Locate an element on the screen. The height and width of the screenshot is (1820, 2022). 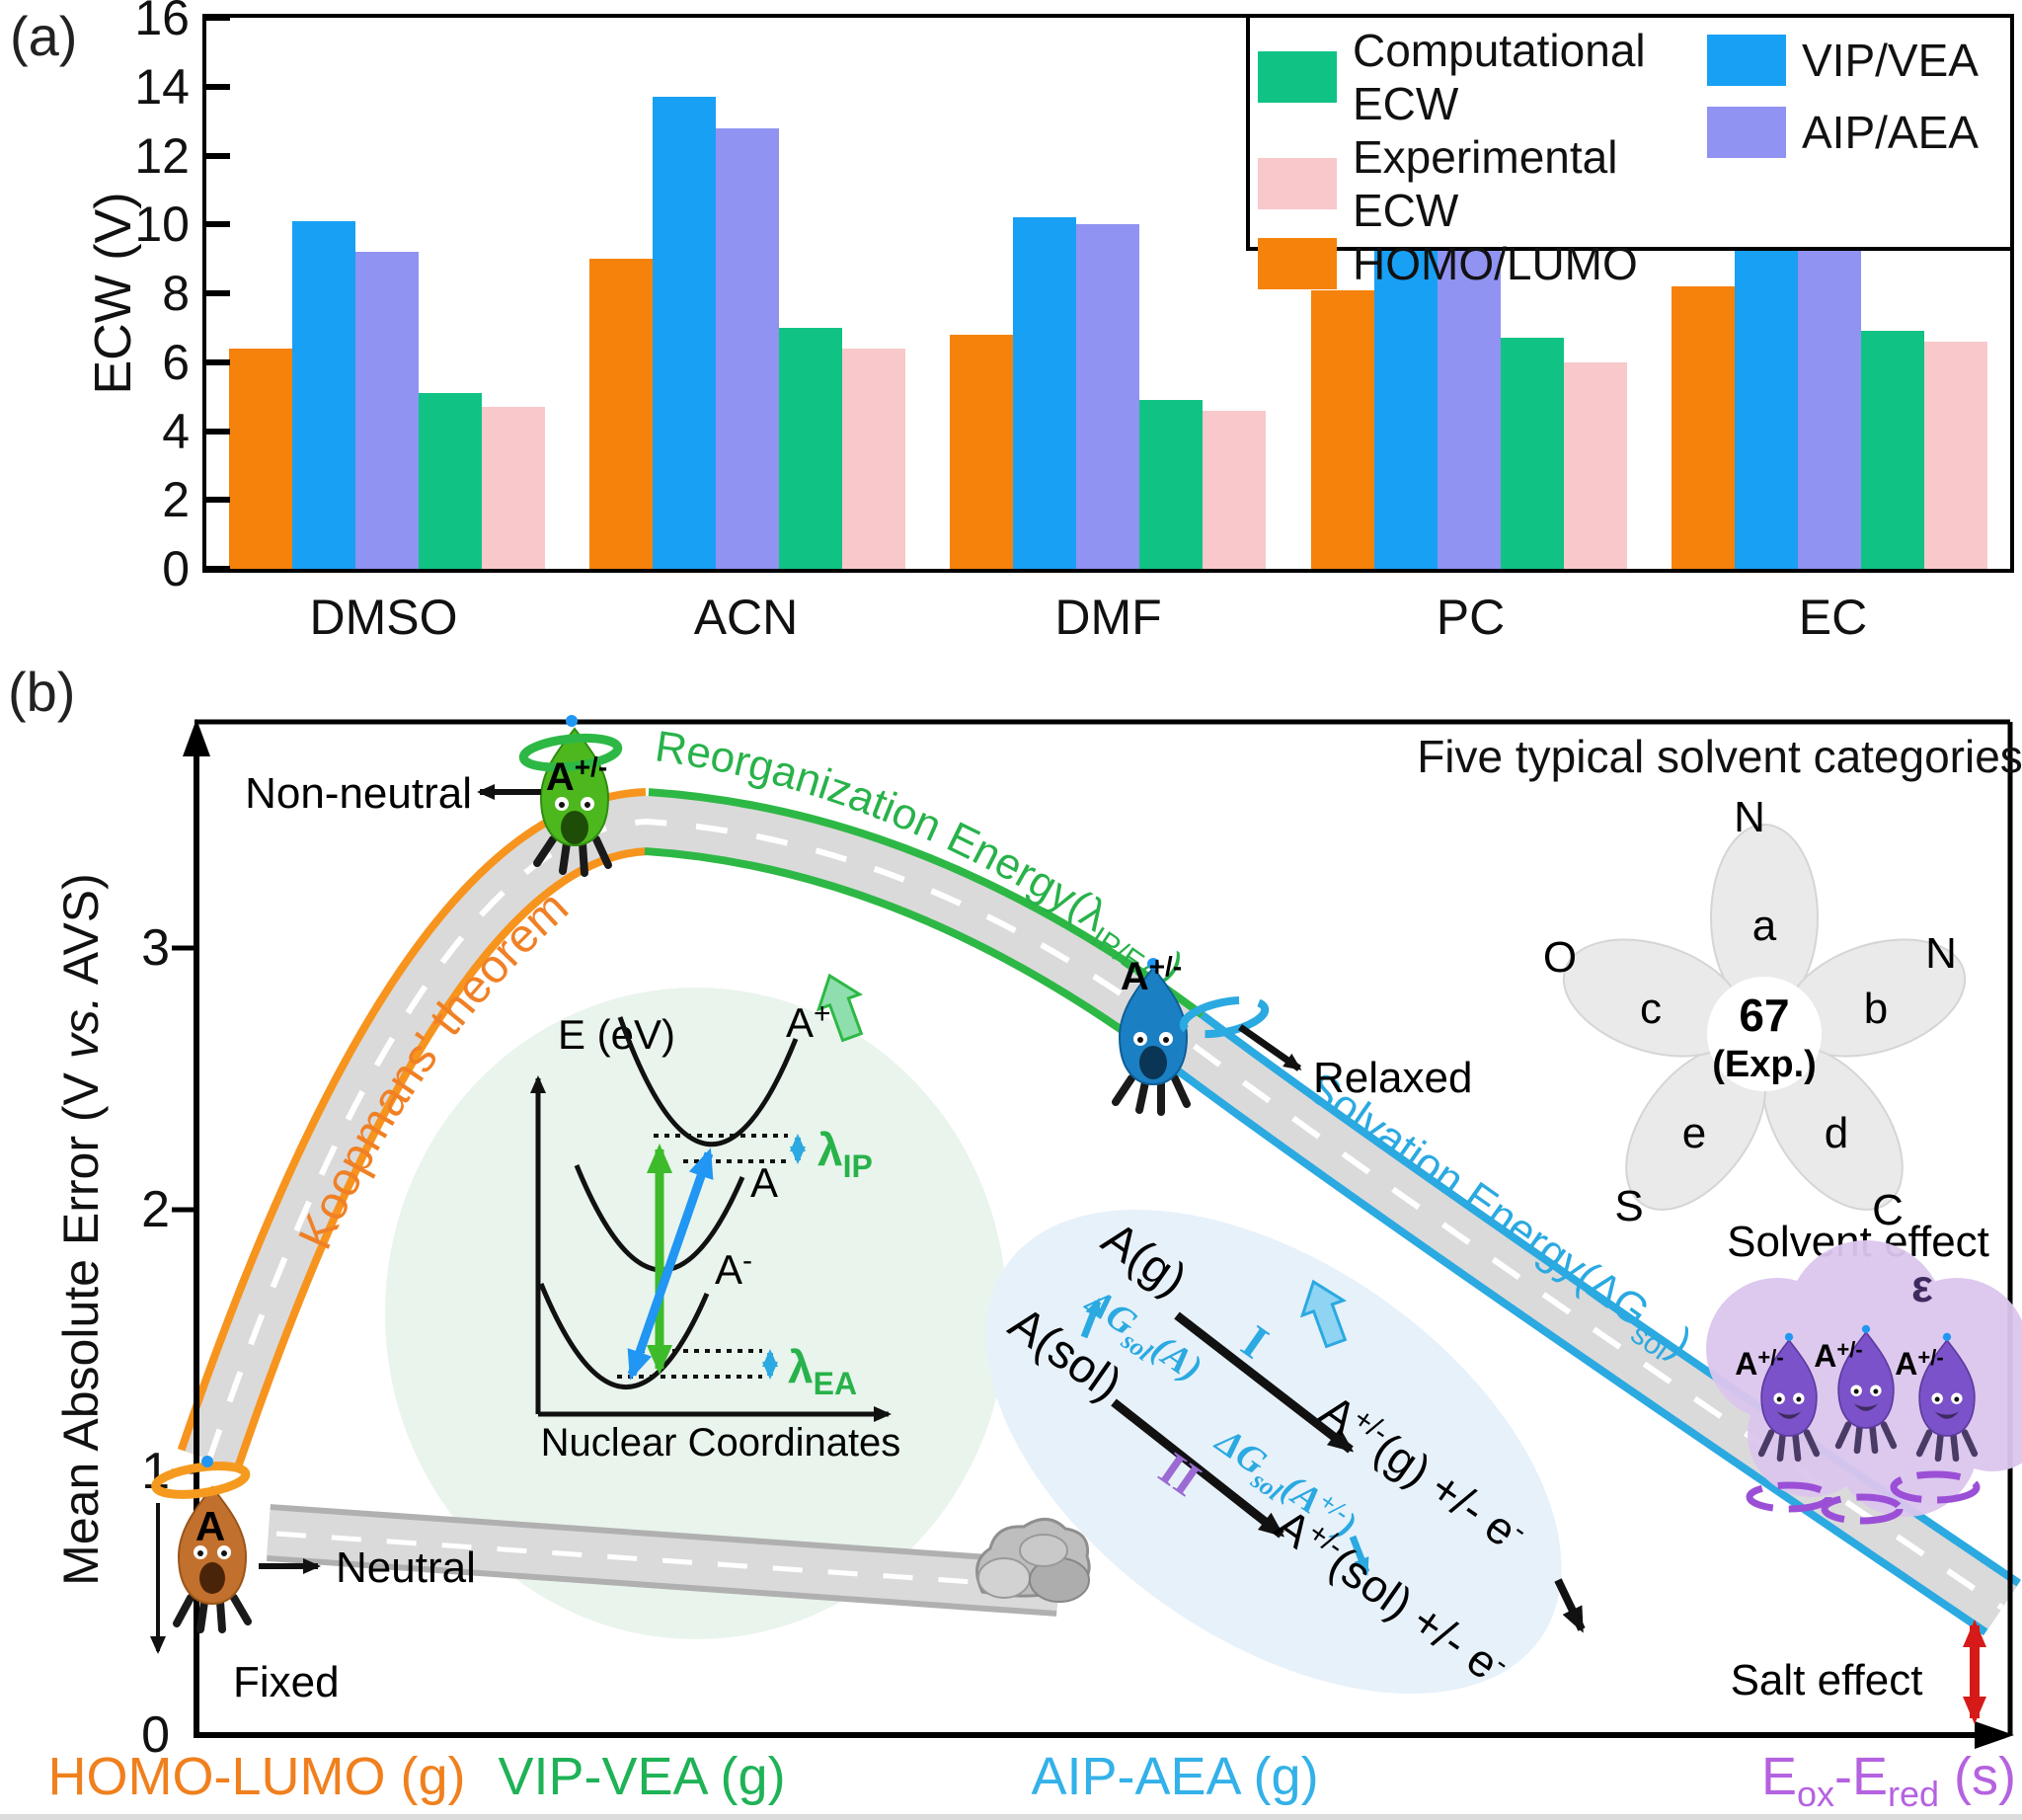
eox-e: E is located at coordinates (1778, 1776).